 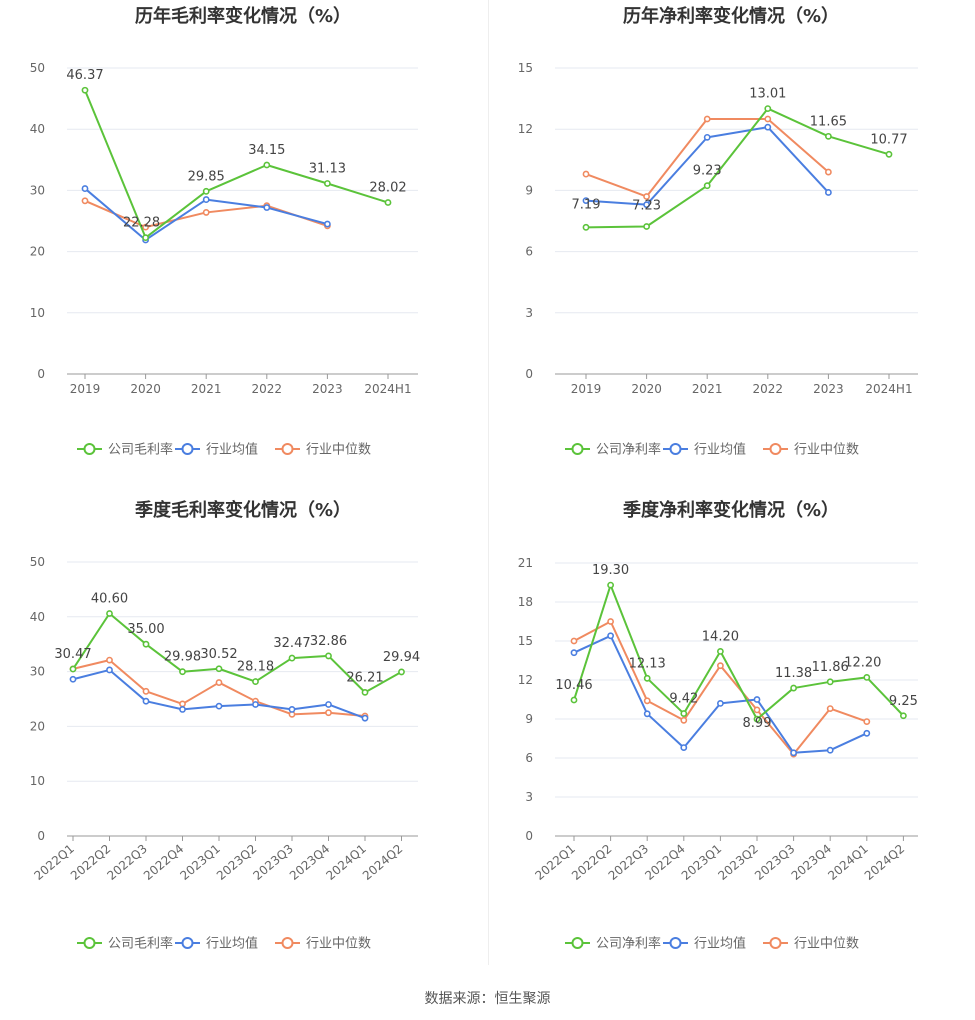 I want to click on data-label: 19.30, so click(x=610, y=570).